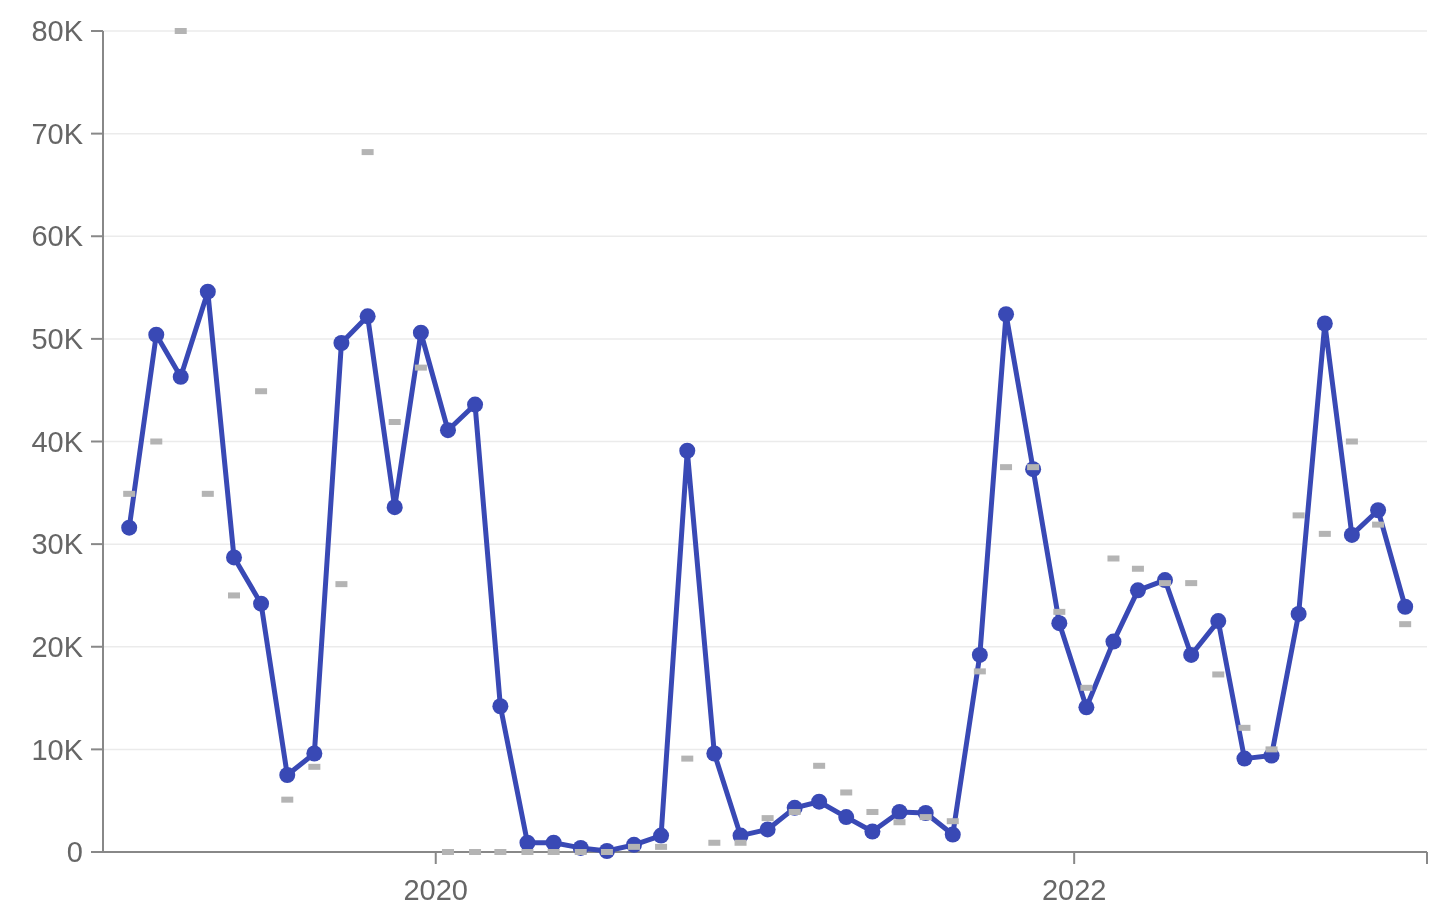  What do you see at coordinates (57, 749) in the screenshot?
I see `y-tick-label: 10K` at bounding box center [57, 749].